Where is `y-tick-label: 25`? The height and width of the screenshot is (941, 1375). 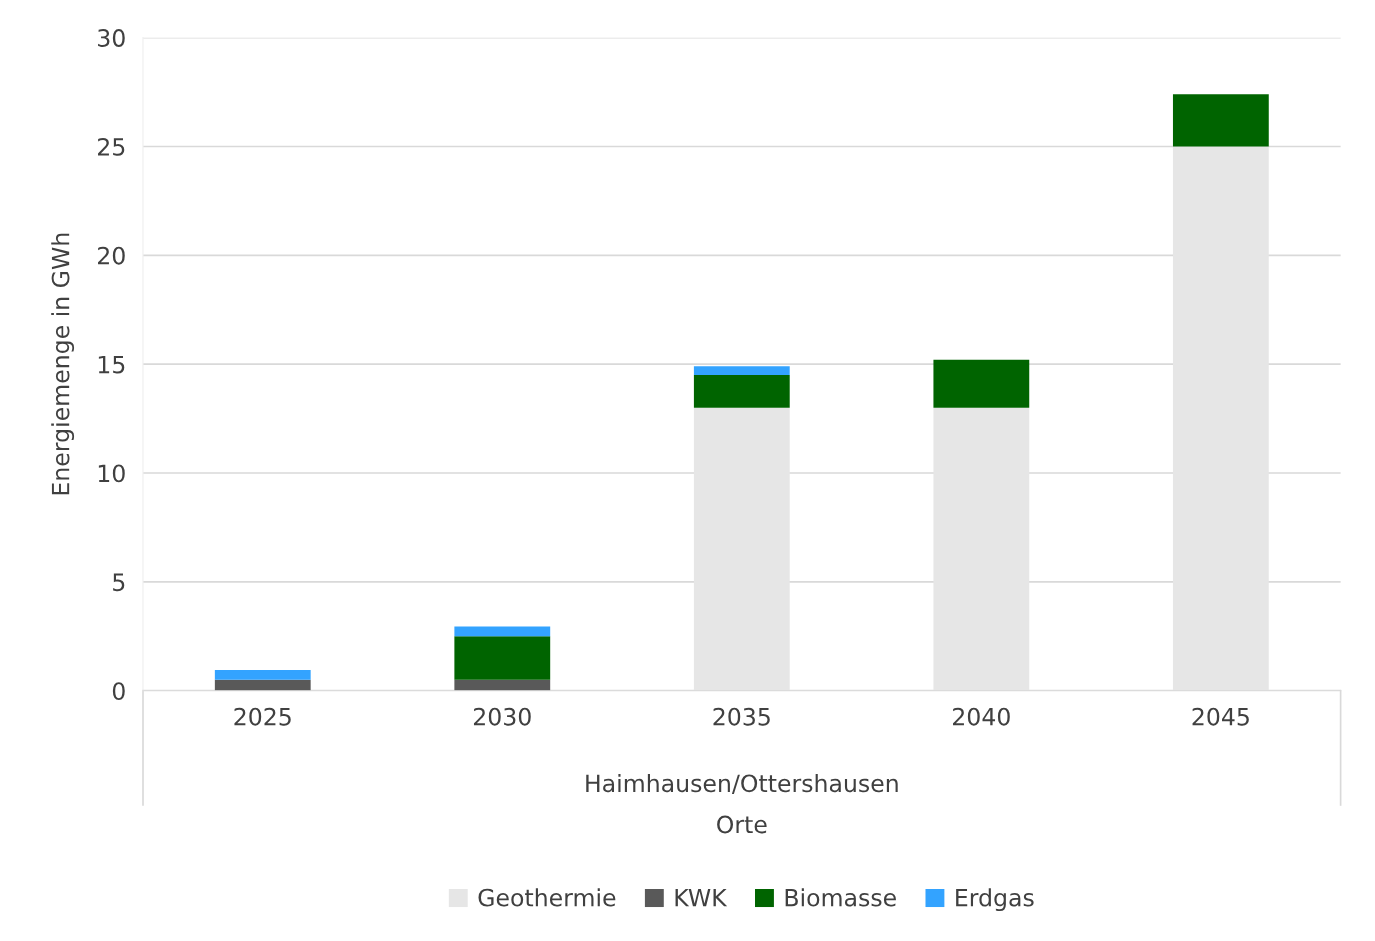 y-tick-label: 25 is located at coordinates (111, 146).